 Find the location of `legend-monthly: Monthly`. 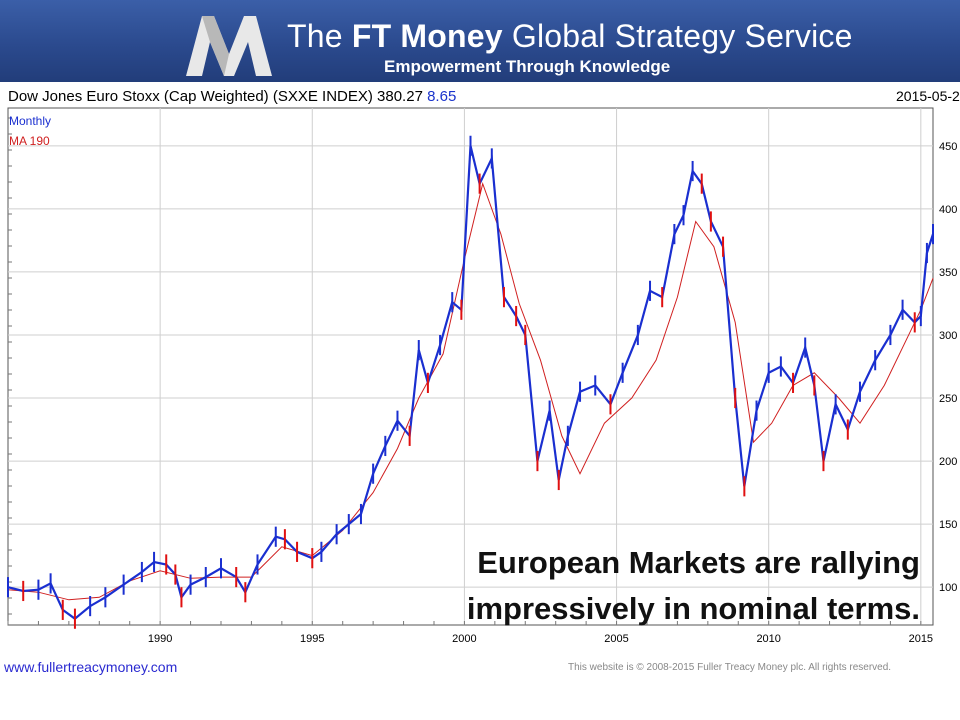

legend-monthly: Monthly is located at coordinates (30, 121).